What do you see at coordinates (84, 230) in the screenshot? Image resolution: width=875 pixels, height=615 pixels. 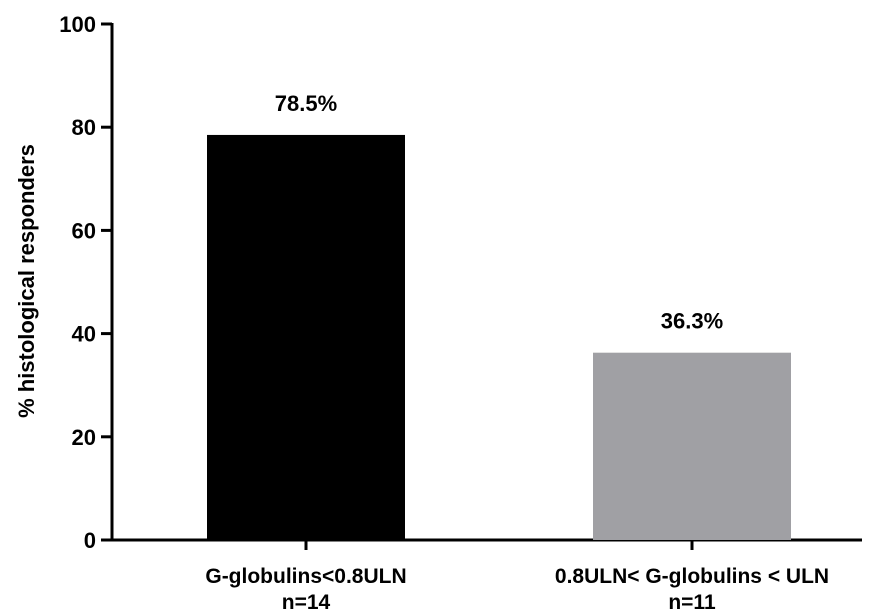 I see `y-tick-label: 60` at bounding box center [84, 230].